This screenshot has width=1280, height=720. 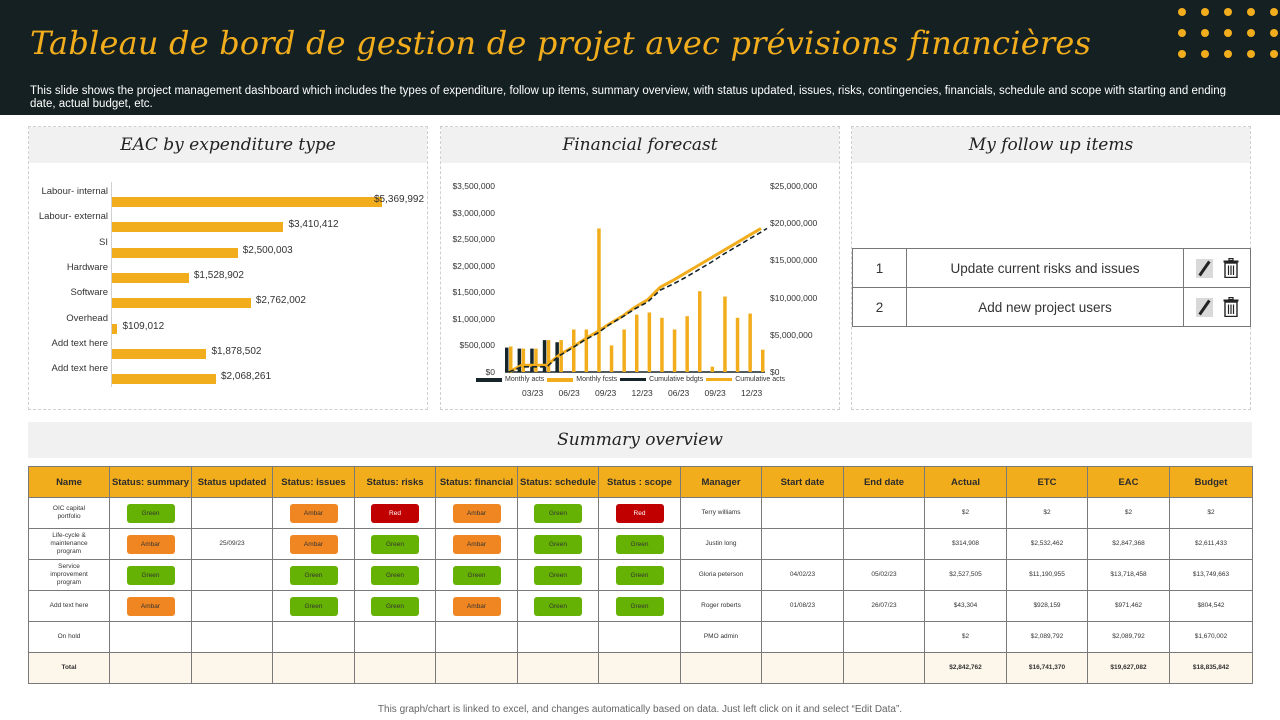 I want to click on status-issues-cell: Green, so click(x=313, y=606).